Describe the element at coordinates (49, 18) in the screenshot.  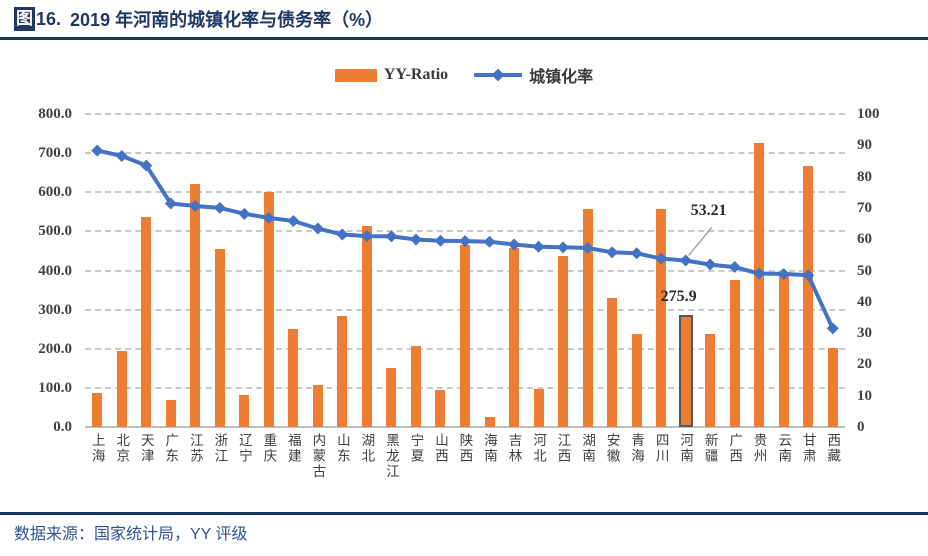
I see `figure-number: 16.` at that location.